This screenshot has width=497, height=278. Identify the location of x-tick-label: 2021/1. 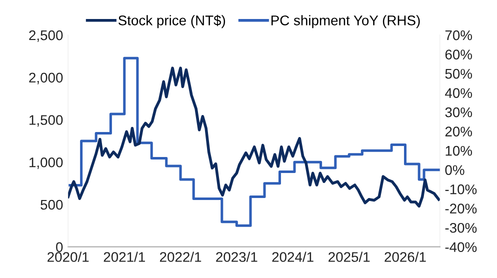
(124, 257).